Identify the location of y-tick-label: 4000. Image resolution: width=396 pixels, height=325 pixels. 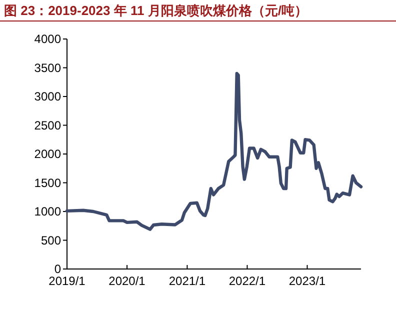
(48, 39).